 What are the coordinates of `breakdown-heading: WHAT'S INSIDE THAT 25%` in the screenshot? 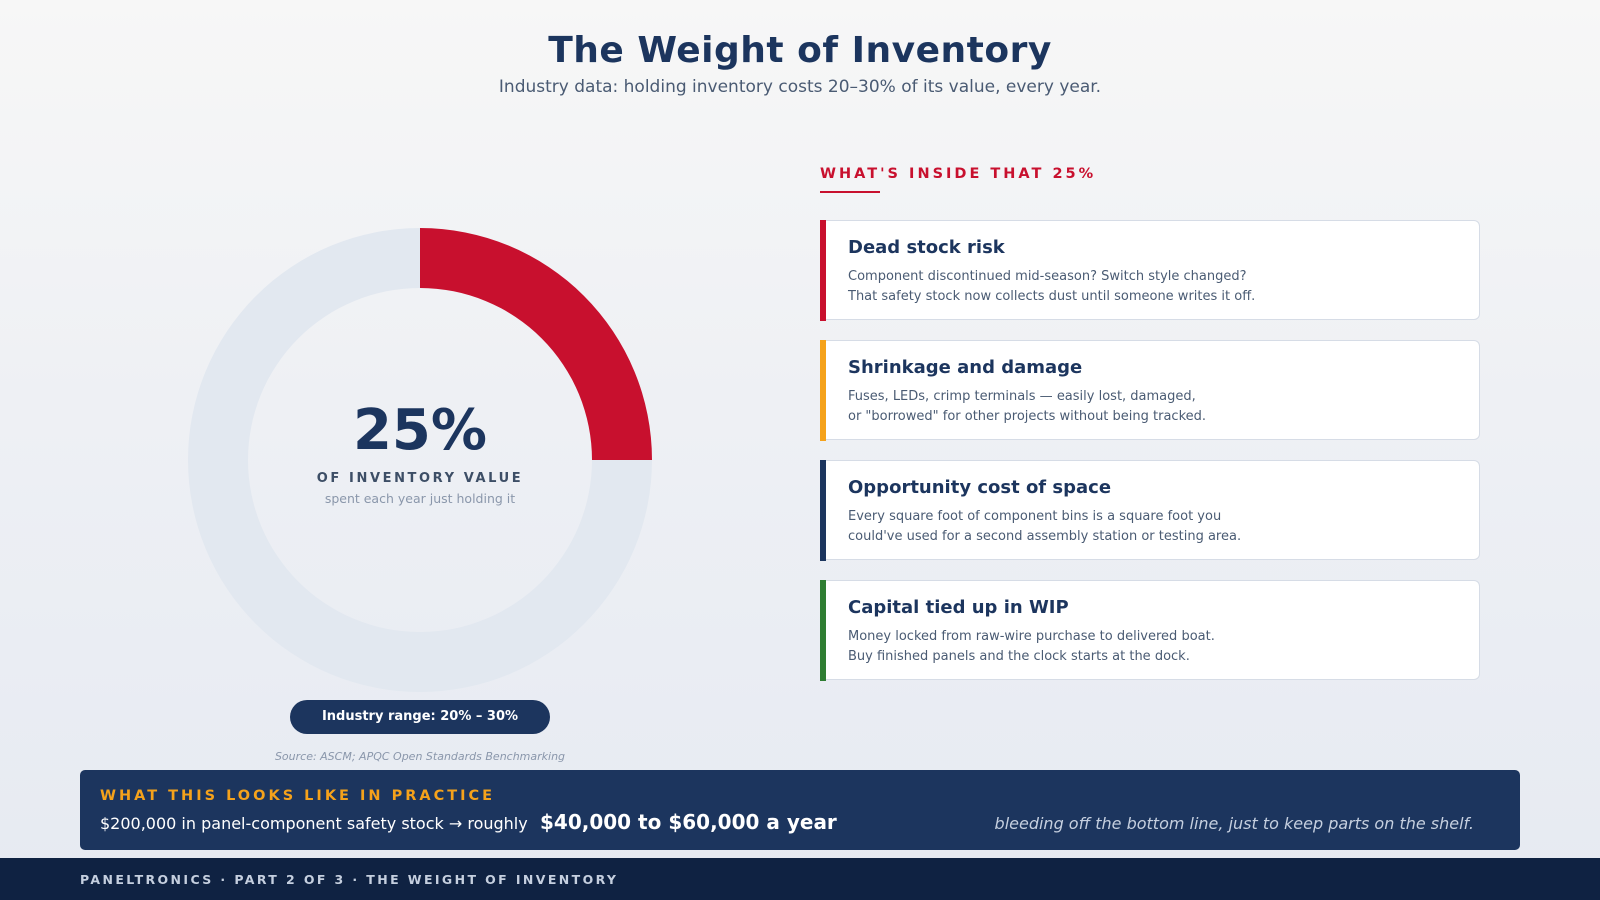 It's located at (958, 174).